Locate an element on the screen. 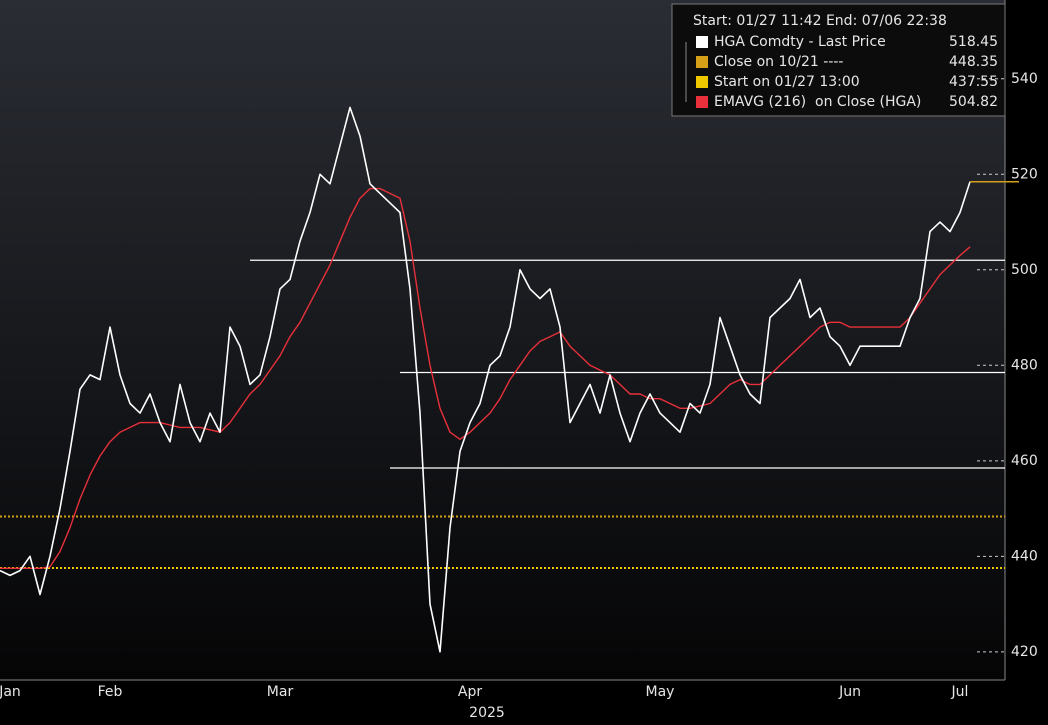  x-tick-label: May is located at coordinates (660, 692).